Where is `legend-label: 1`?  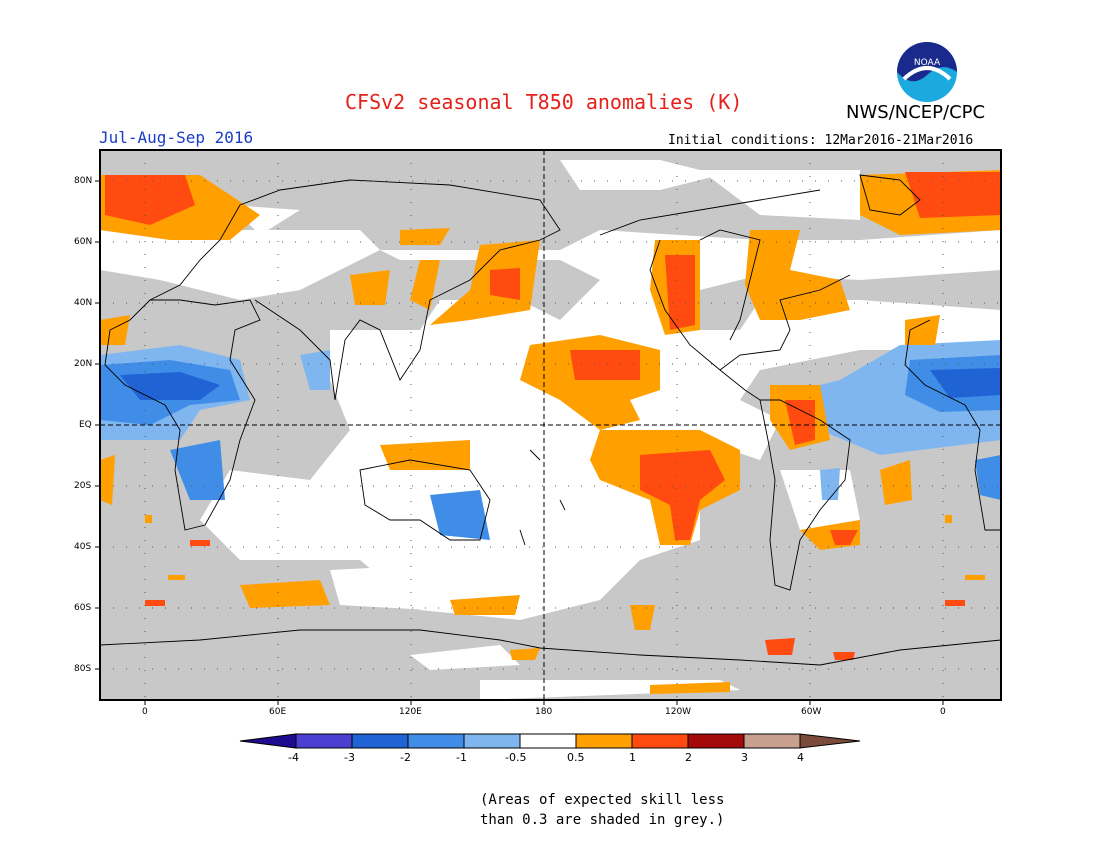
legend-label: 1 is located at coordinates (632, 757).